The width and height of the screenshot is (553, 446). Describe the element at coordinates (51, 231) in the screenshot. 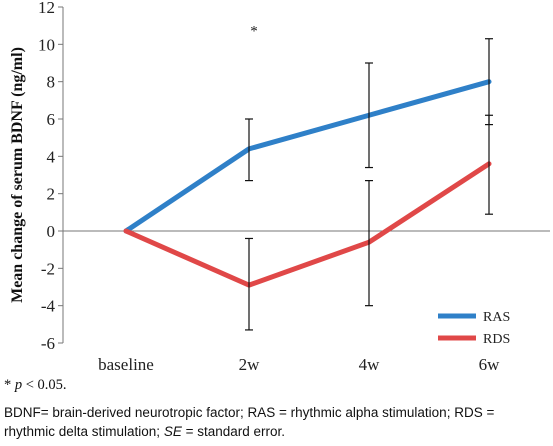

I see `y-tick-label: 0` at that location.